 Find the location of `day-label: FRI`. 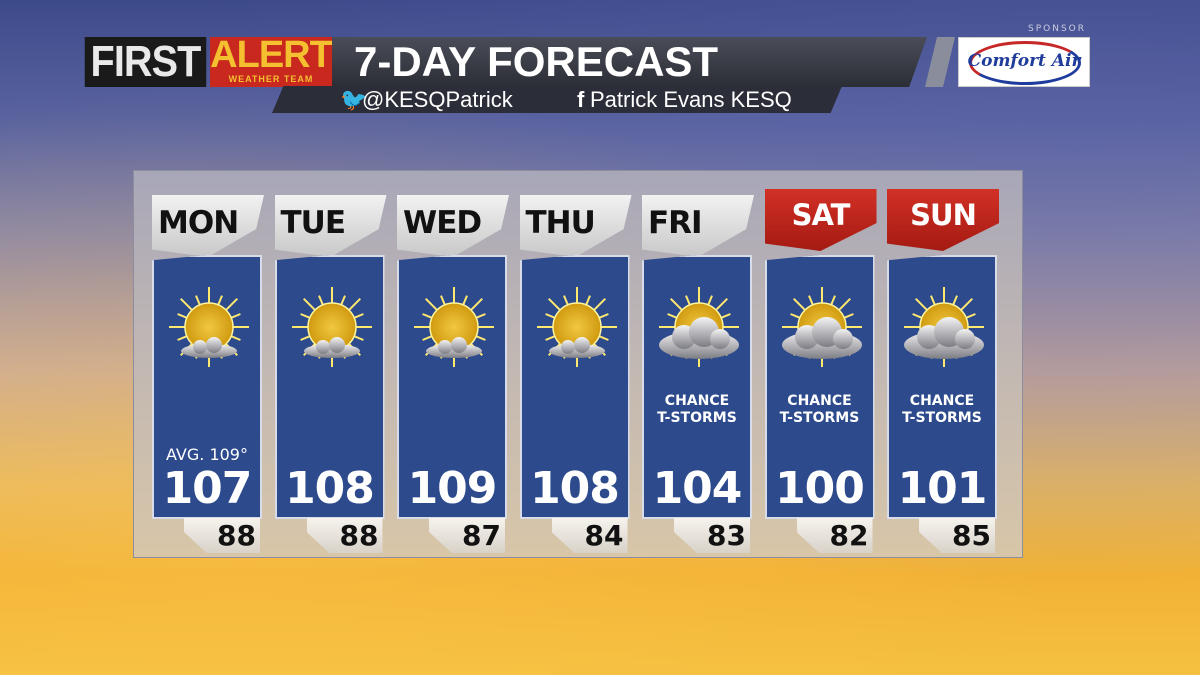

day-label: FRI is located at coordinates (698, 226).